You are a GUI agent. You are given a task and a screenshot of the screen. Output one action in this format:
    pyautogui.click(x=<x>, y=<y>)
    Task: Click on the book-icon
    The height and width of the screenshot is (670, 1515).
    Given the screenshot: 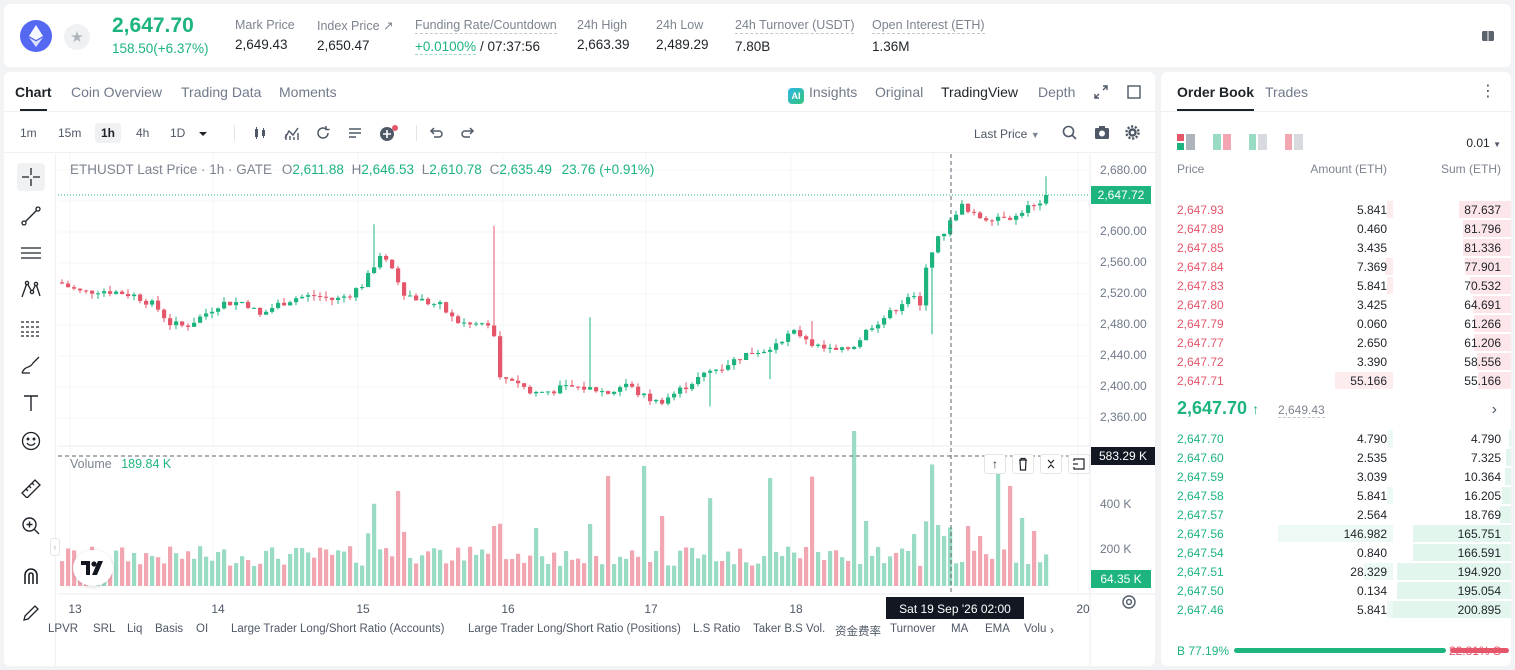 What is the action you would take?
    pyautogui.click(x=1488, y=36)
    